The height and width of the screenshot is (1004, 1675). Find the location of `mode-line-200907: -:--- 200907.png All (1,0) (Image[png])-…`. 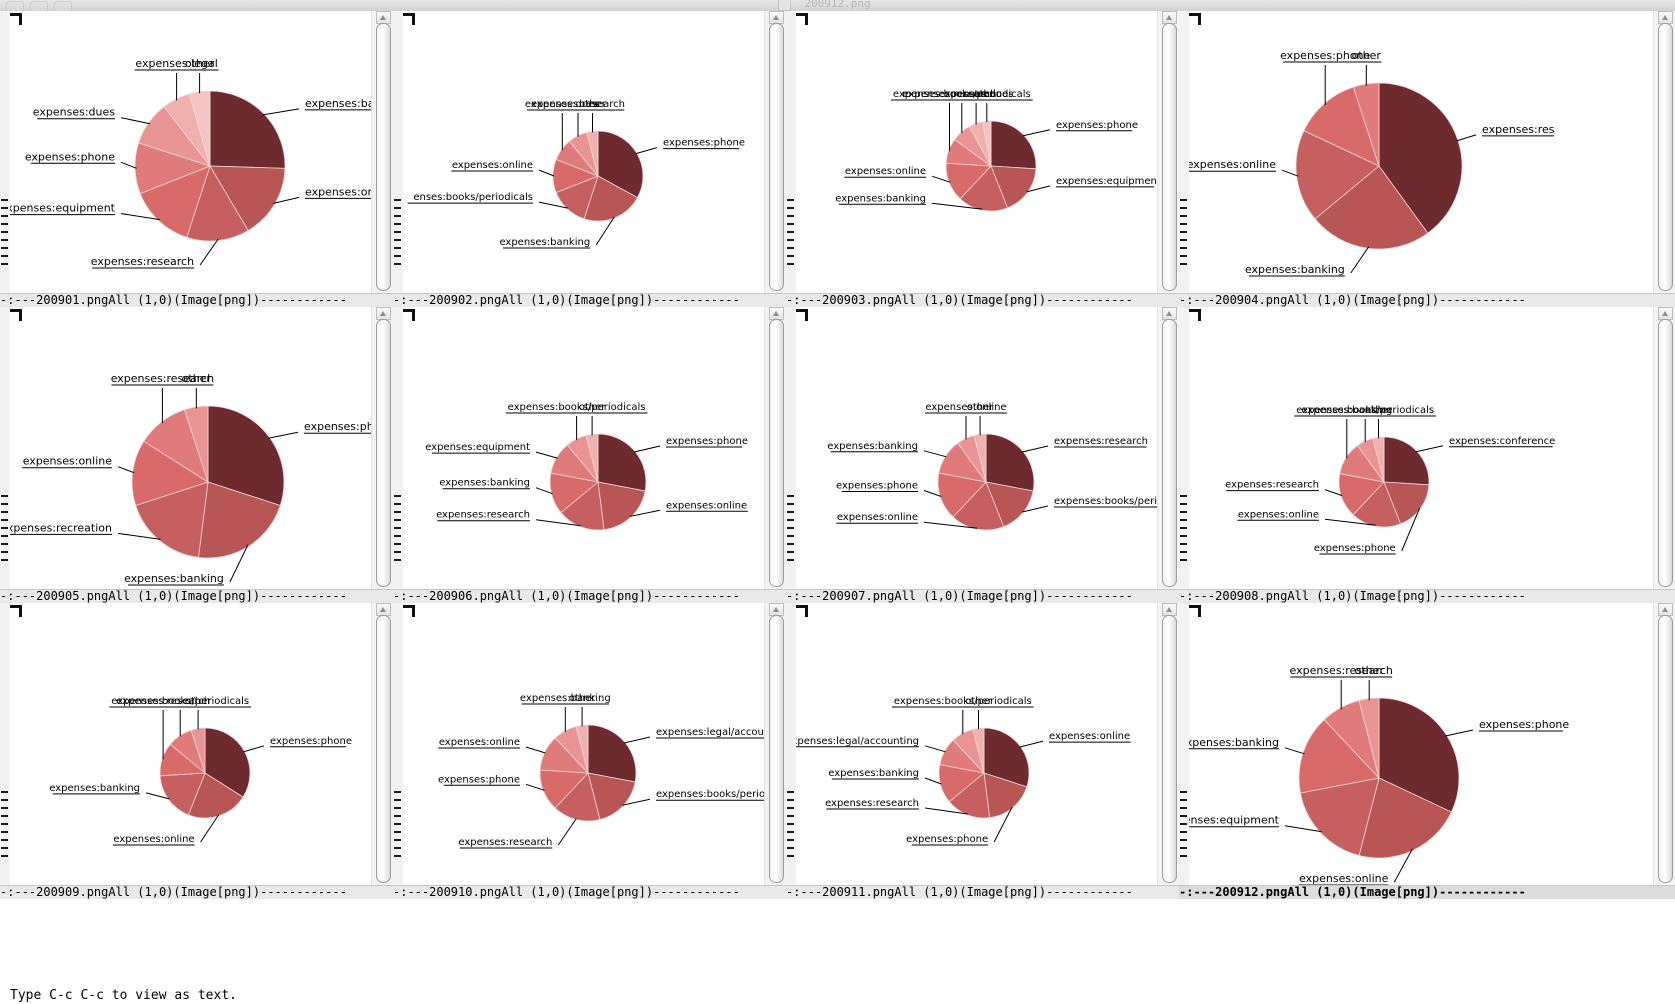

mode-line-200907: -:--- 200907.png All (1,0) (Image[png])-… is located at coordinates (982, 596).